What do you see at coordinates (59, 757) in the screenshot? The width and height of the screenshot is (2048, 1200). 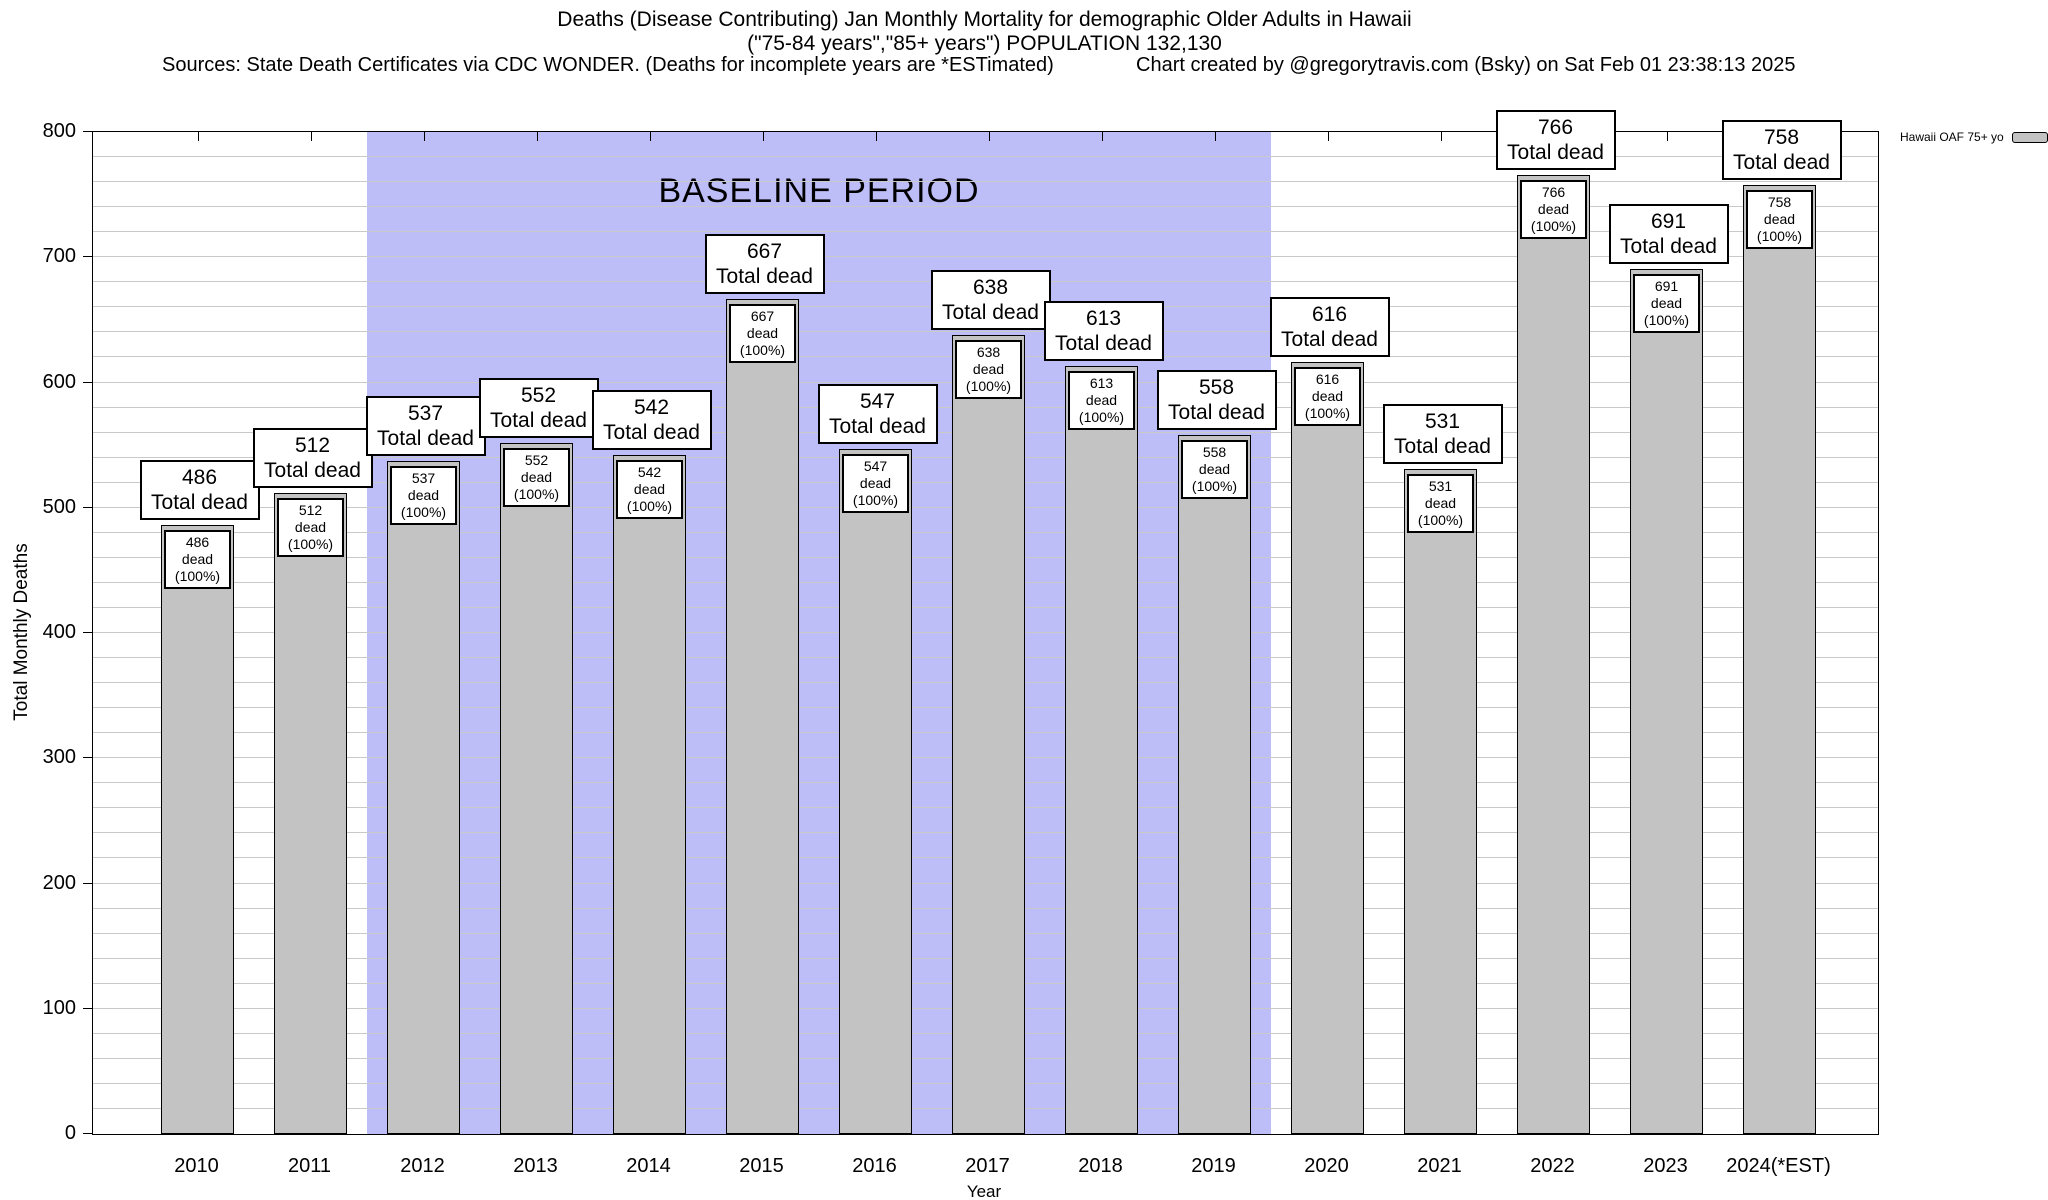 I see `y-tick-label: 300` at bounding box center [59, 757].